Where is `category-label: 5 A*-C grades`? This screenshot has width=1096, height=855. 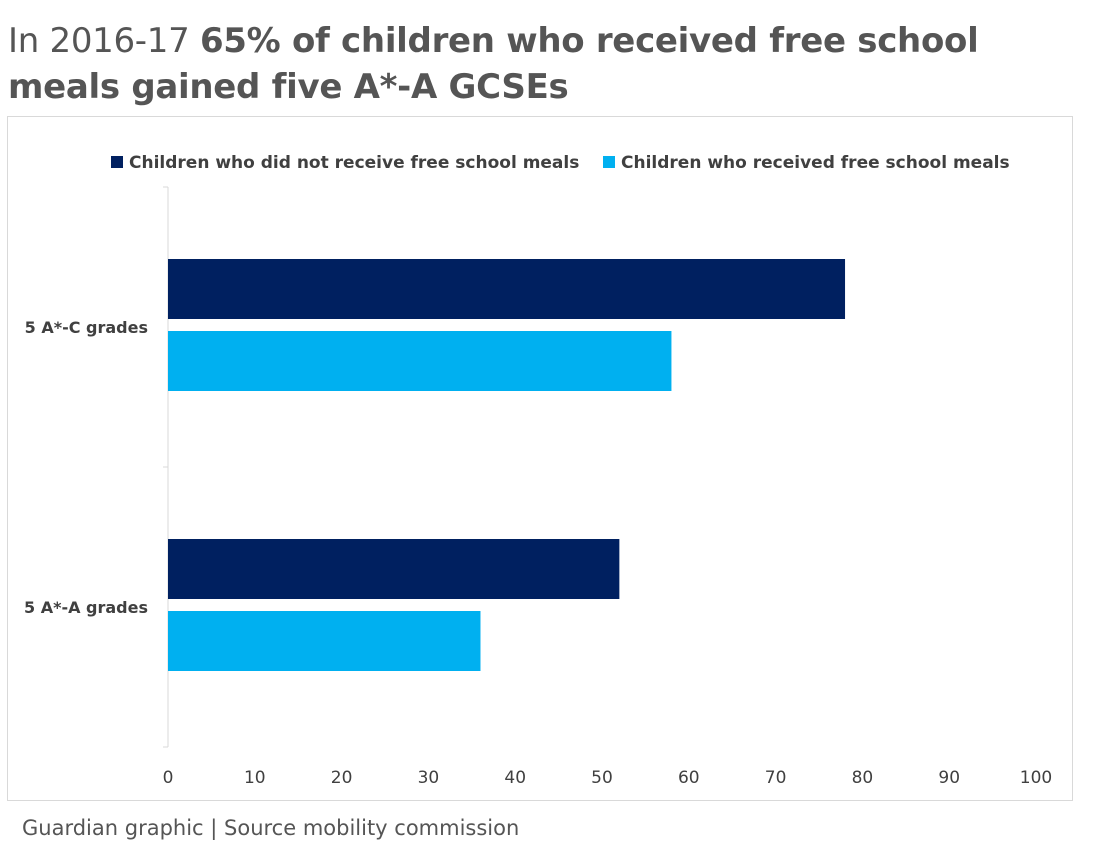
category-label: 5 A*-C grades is located at coordinates (86, 327).